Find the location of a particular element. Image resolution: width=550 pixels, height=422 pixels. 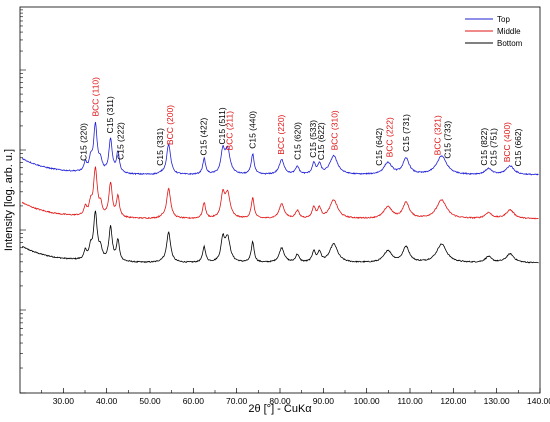

x-tick-label: 30.00 is located at coordinates (64, 401).